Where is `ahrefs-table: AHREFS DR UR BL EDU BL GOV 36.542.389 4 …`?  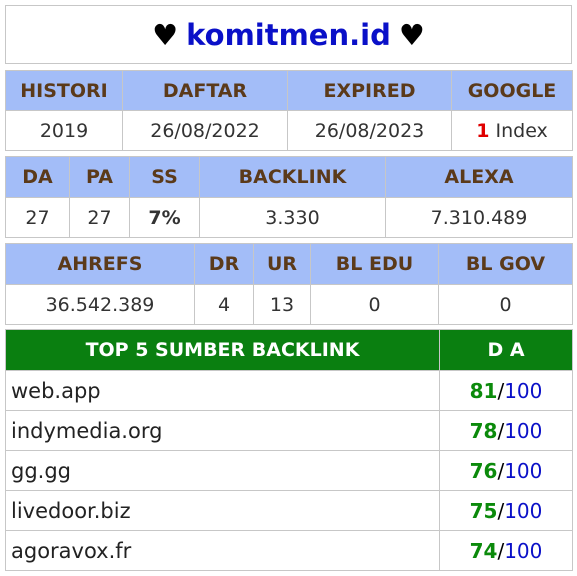
ahrefs-table: AHREFS DR UR BL EDU BL GOV 36.542.389 4 … is located at coordinates (289, 284).